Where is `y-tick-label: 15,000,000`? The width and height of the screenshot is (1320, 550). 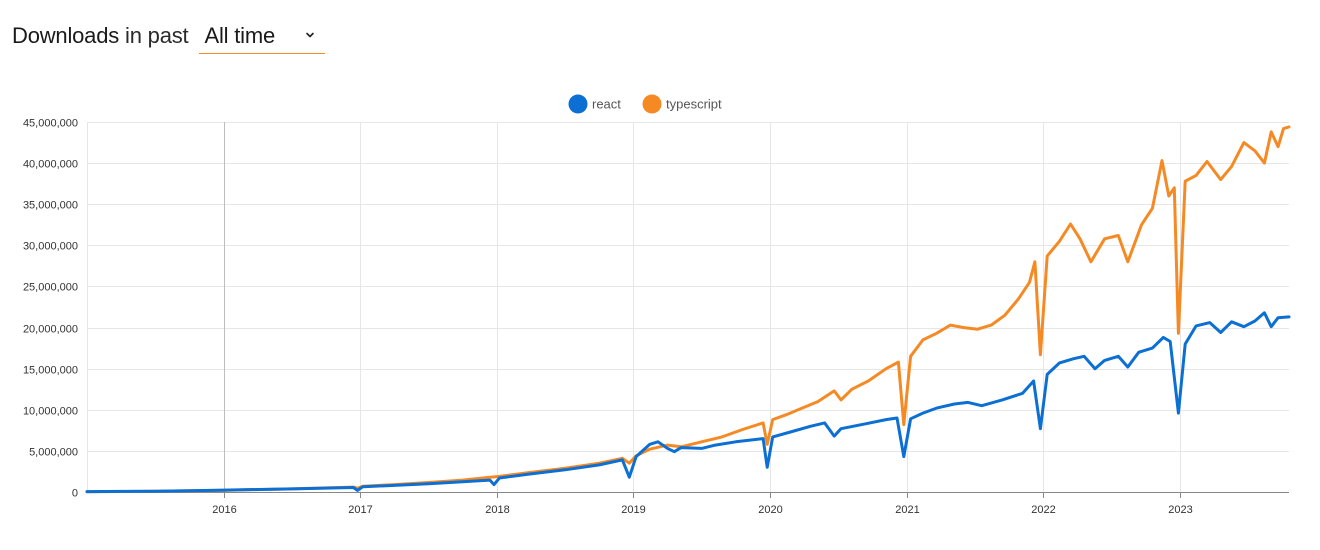
y-tick-label: 15,000,000 is located at coordinates (50, 371).